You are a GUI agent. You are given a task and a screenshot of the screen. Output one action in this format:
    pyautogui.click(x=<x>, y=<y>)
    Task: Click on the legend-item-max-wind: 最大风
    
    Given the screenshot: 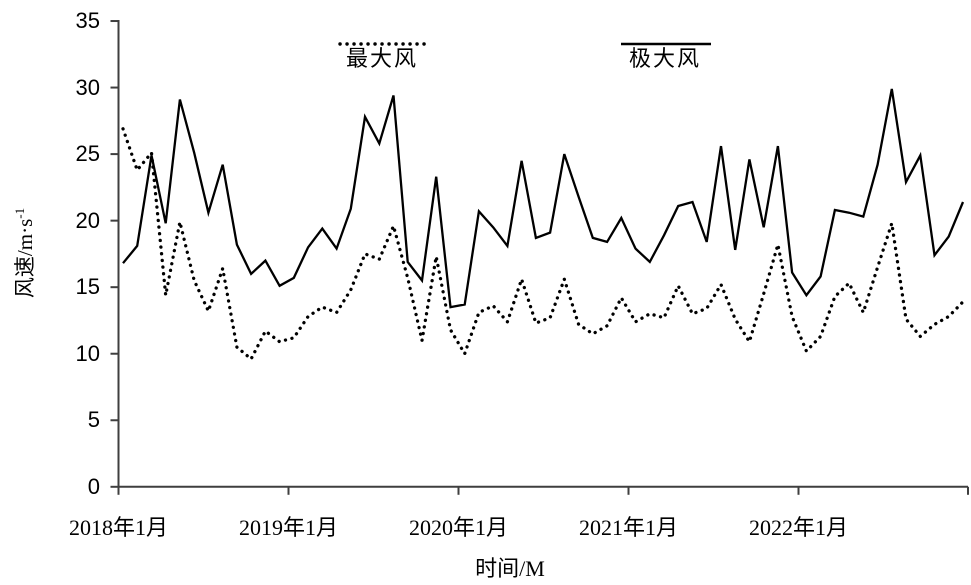 What is the action you would take?
    pyautogui.click(x=382, y=57)
    